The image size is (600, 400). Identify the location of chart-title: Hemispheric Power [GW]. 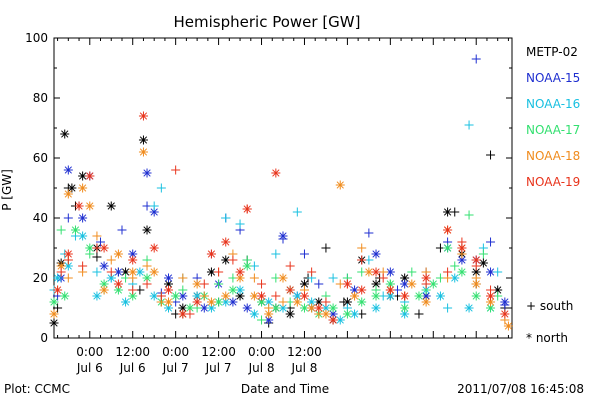
(267, 22).